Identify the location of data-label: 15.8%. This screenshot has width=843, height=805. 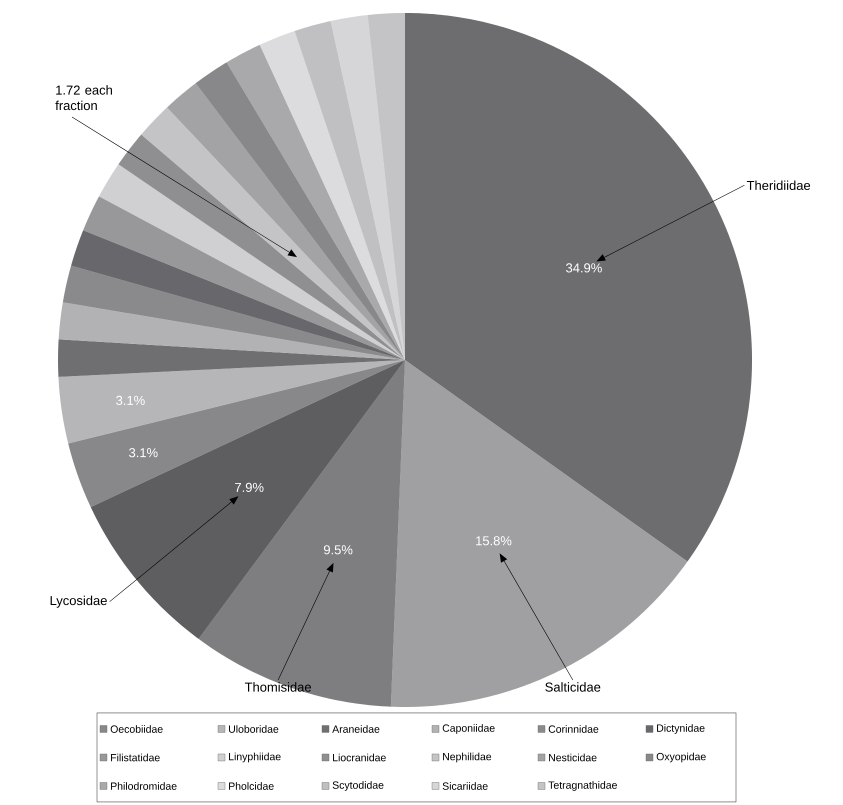
(494, 541).